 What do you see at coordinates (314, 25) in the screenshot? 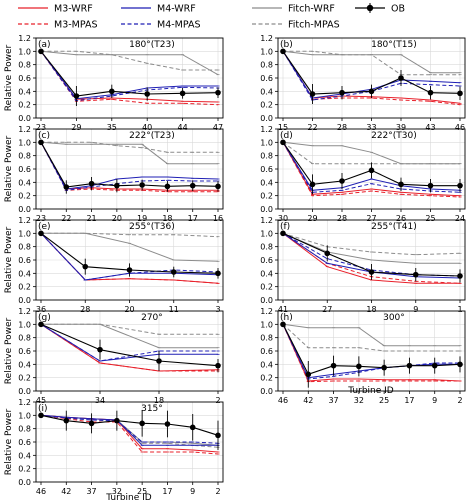
I see `legend-label-fitch_mpas: Fitch-MPAS` at bounding box center [314, 25].